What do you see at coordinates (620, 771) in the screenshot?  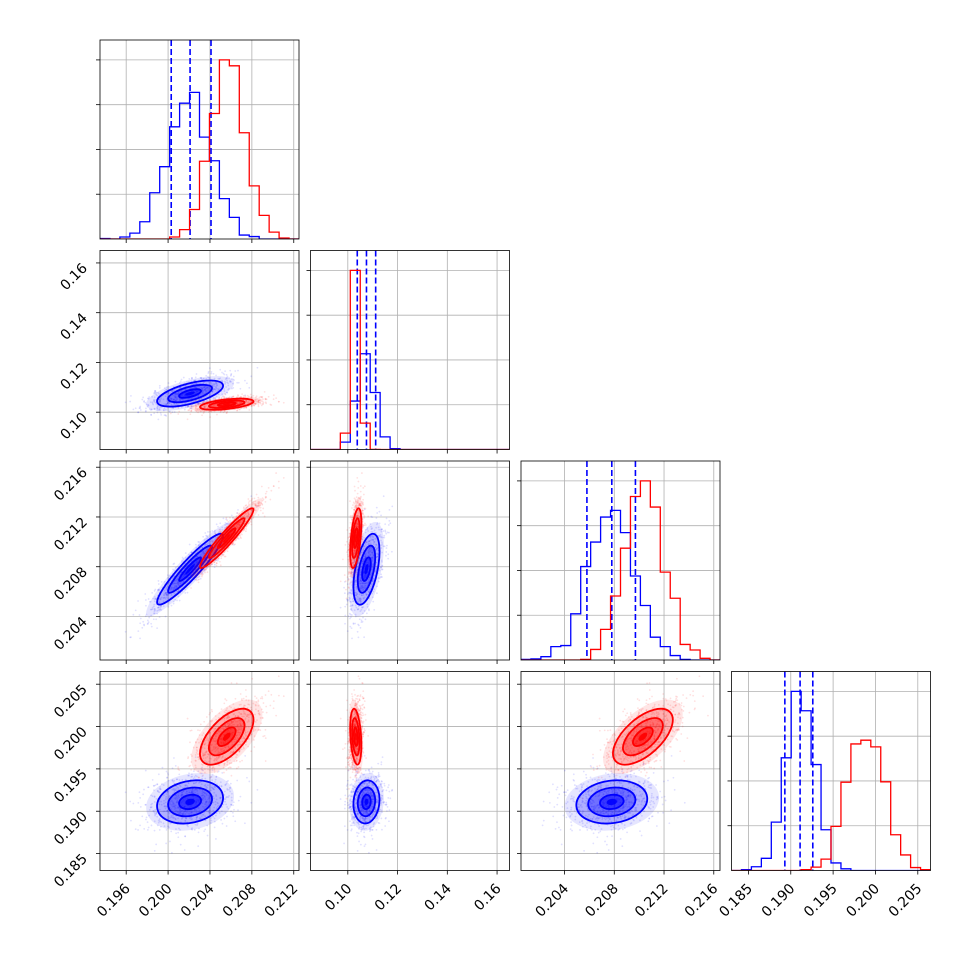 I see `panel-3-2-grid` at bounding box center [620, 771].